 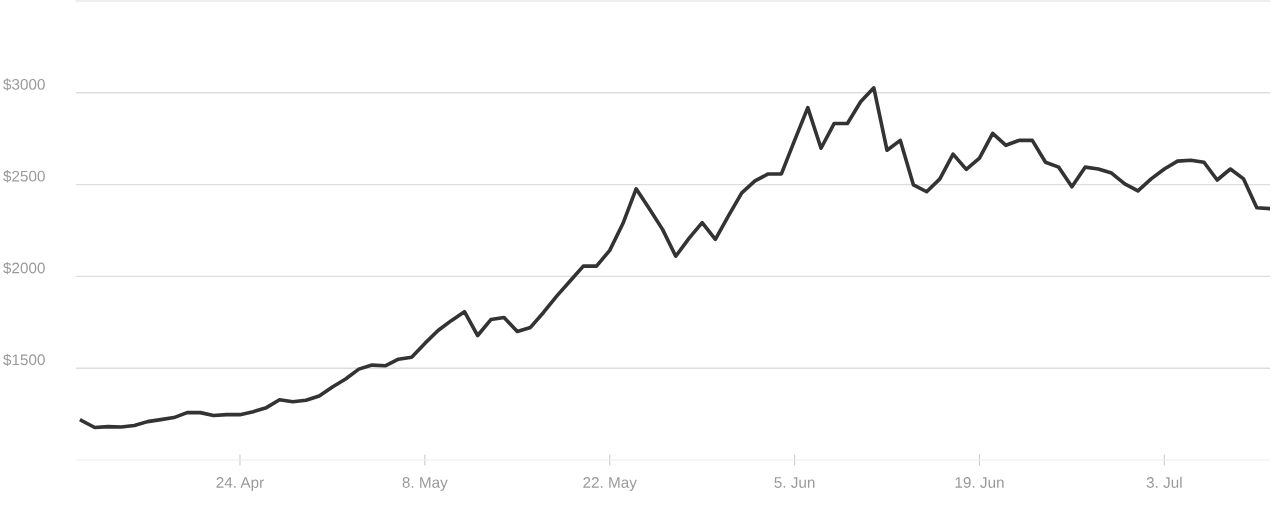 I want to click on x-tick-label: 19. Jun, so click(x=979, y=482).